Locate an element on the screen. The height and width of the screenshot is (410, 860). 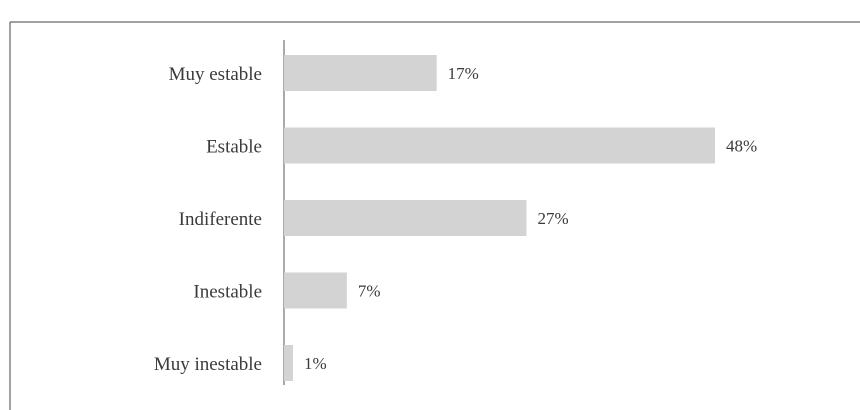
category-label: Muy inestable is located at coordinates (208, 364).